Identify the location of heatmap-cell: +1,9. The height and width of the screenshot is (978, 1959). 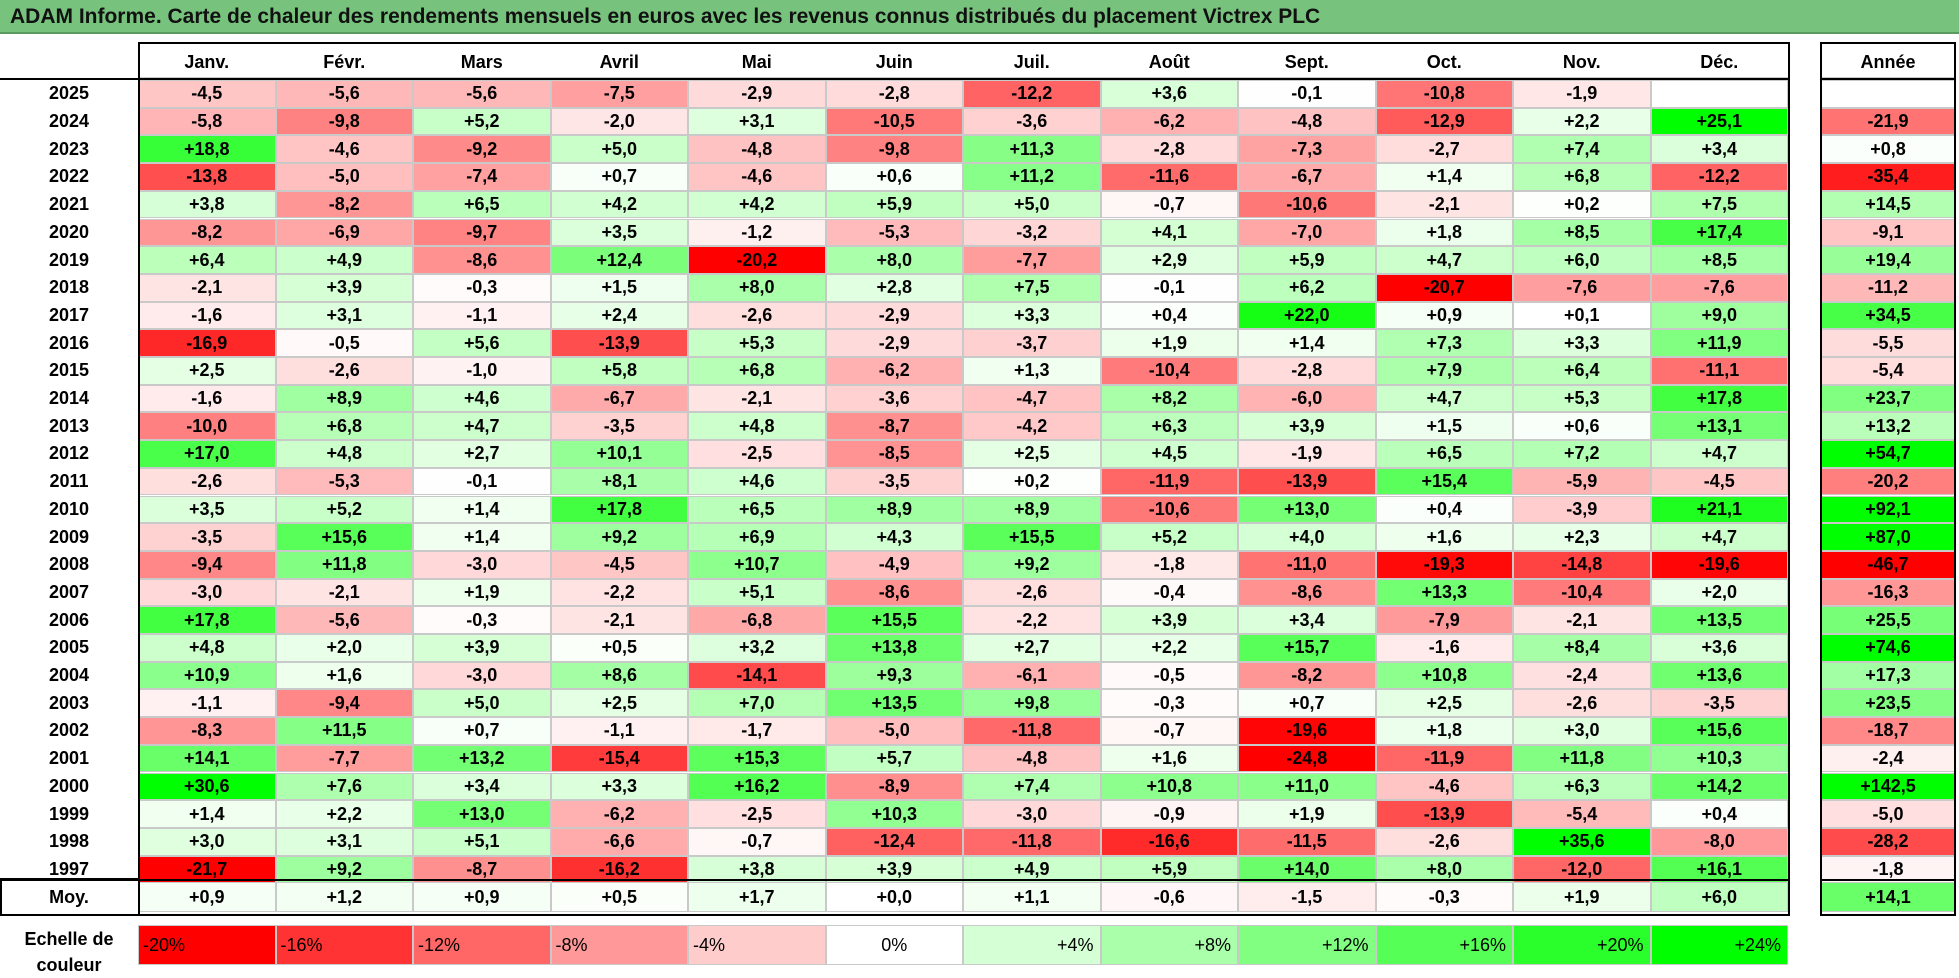
(482, 592).